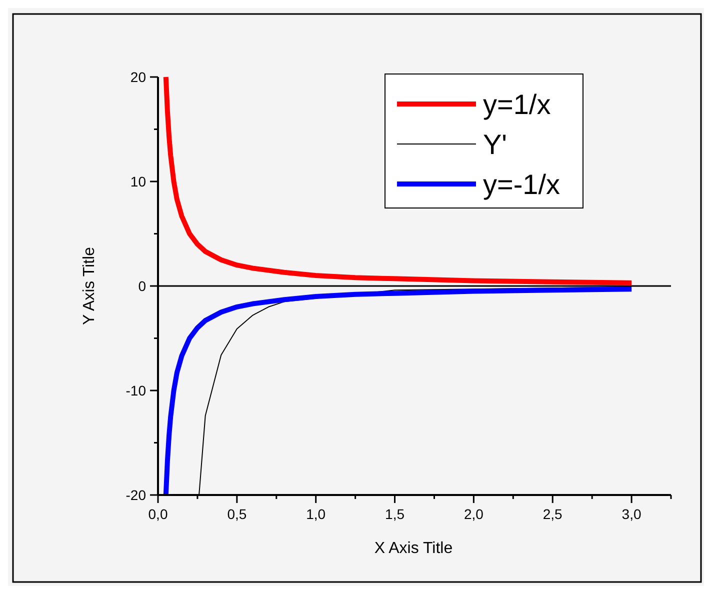 This screenshot has height=594, width=712. Describe the element at coordinates (237, 514) in the screenshot. I see `x-tick-label: 0,5` at that location.